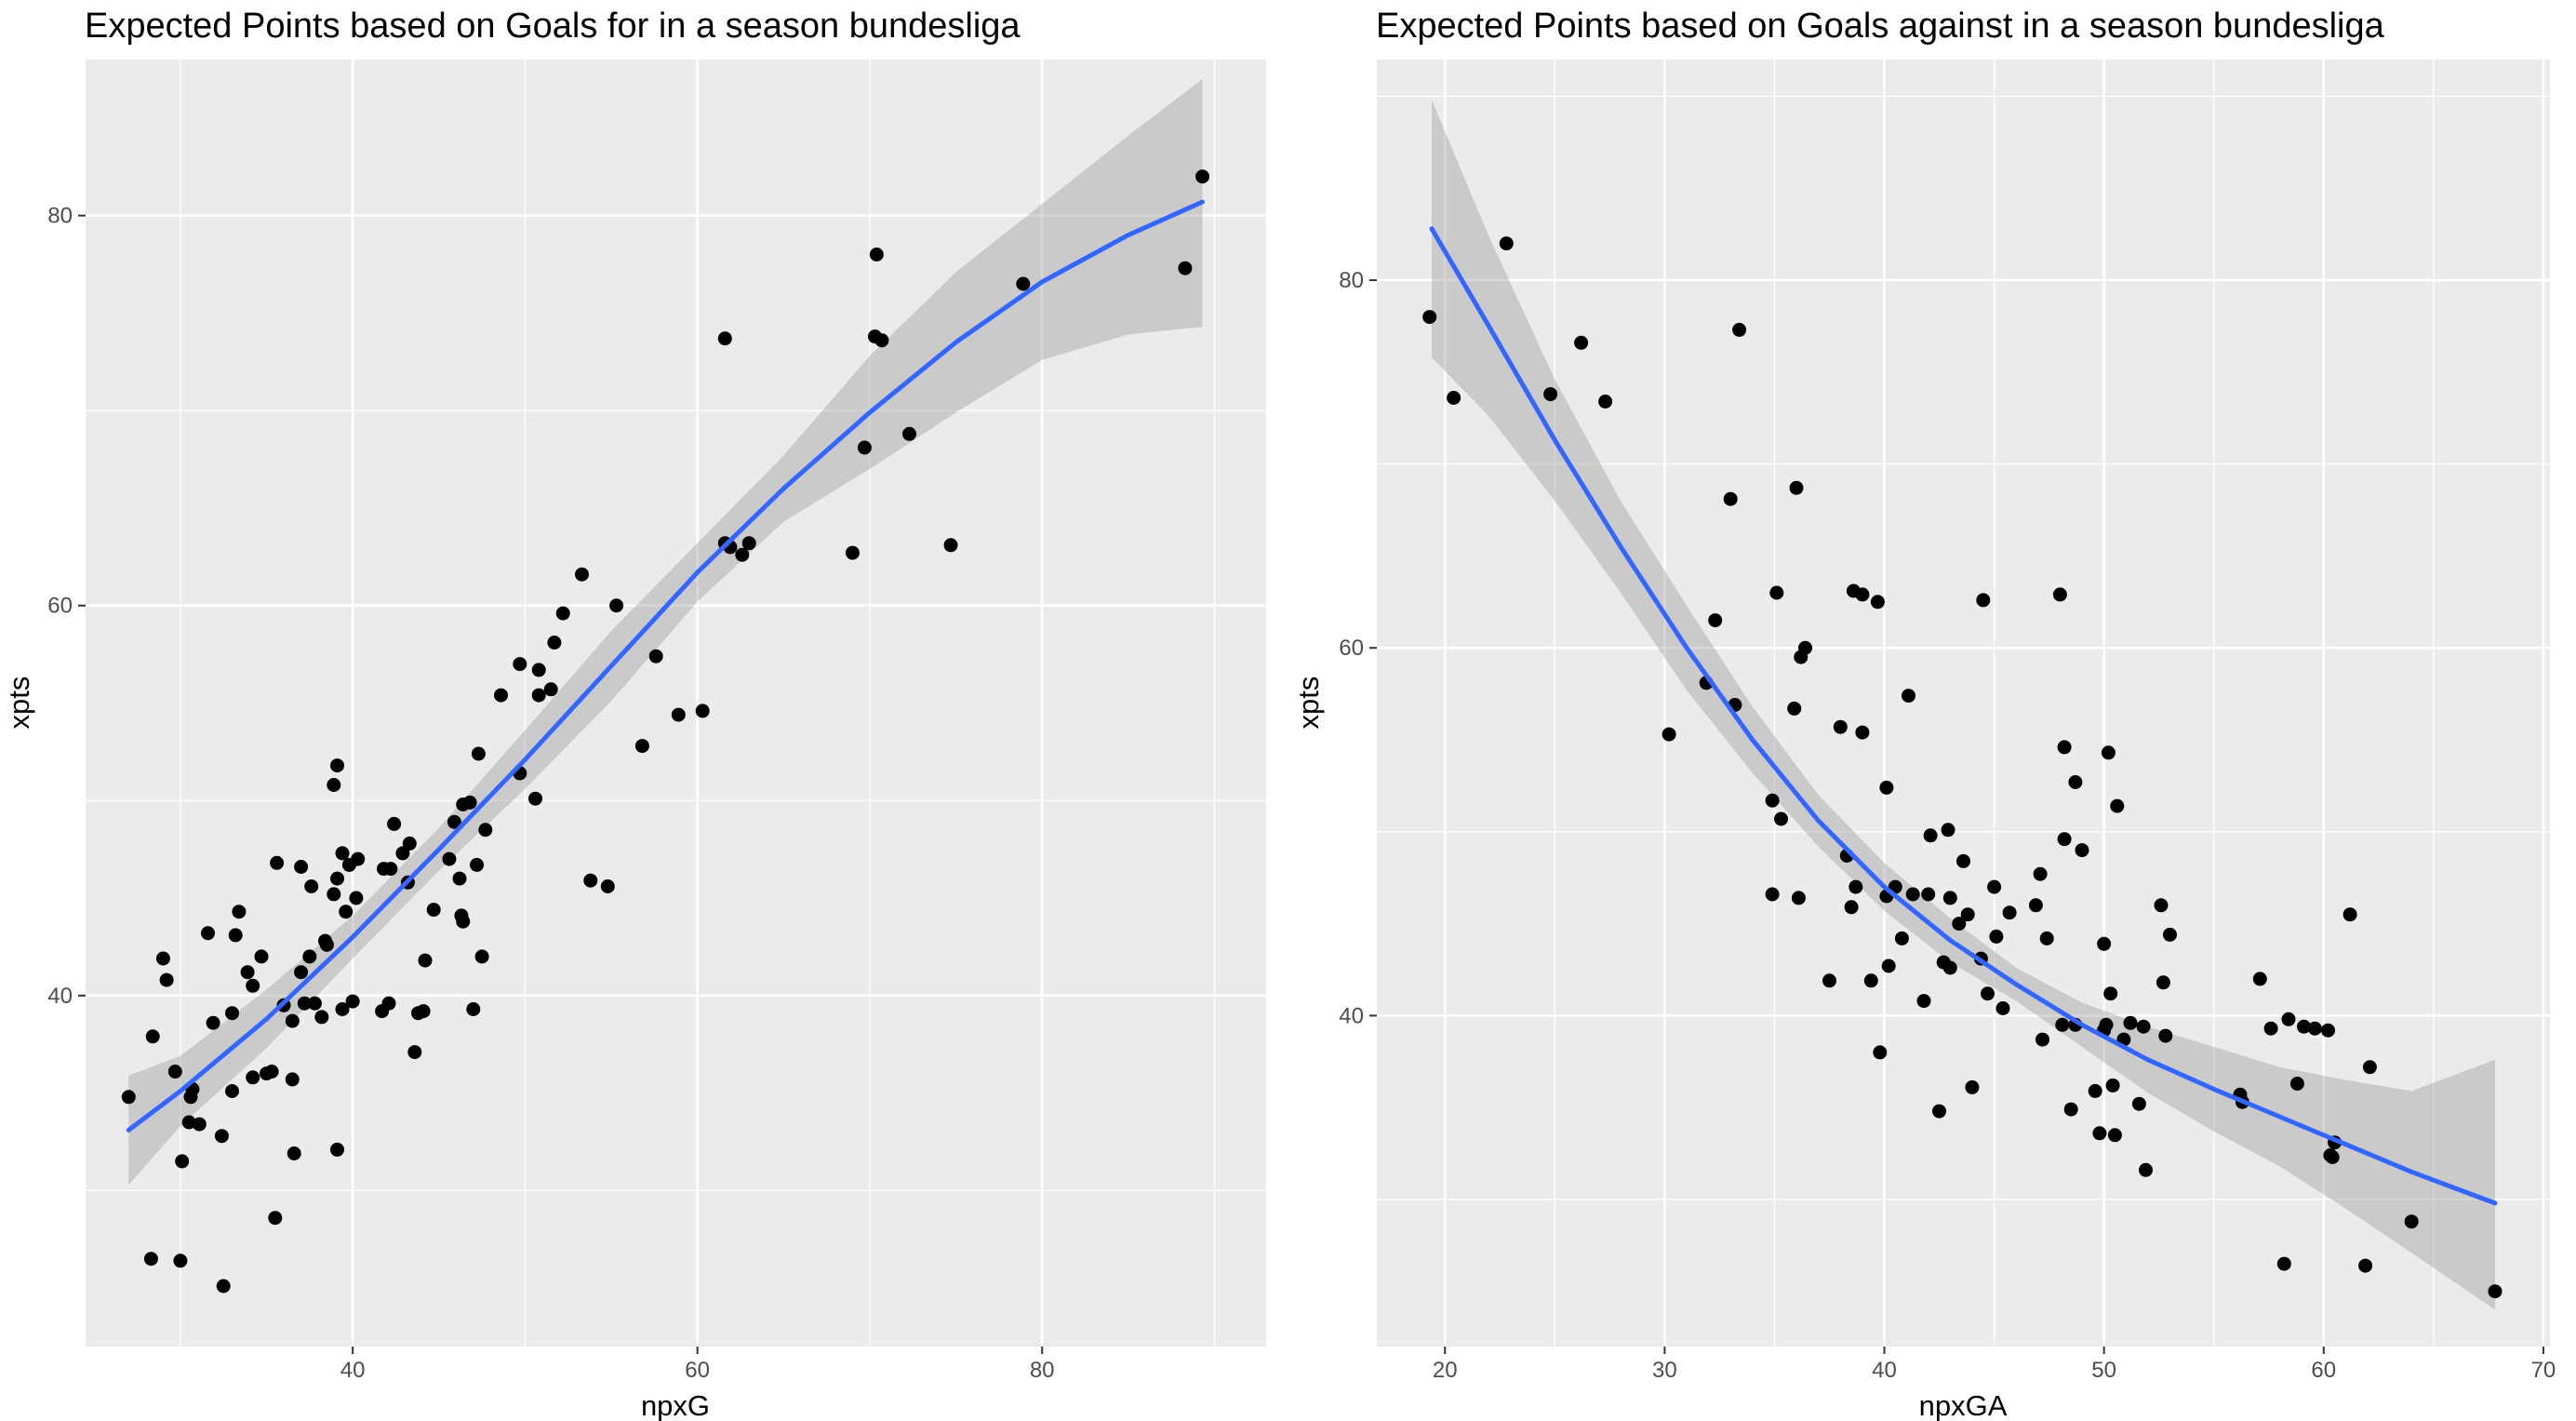  What do you see at coordinates (1351, 280) in the screenshot?
I see `y-tick-label: 80` at bounding box center [1351, 280].